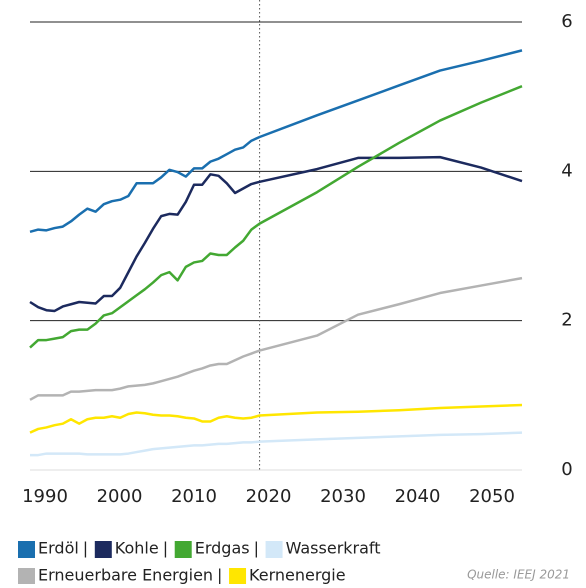 This screenshot has width=586, height=588. What do you see at coordinates (269, 496) in the screenshot?
I see `x-tick-label: 2020` at bounding box center [269, 496].